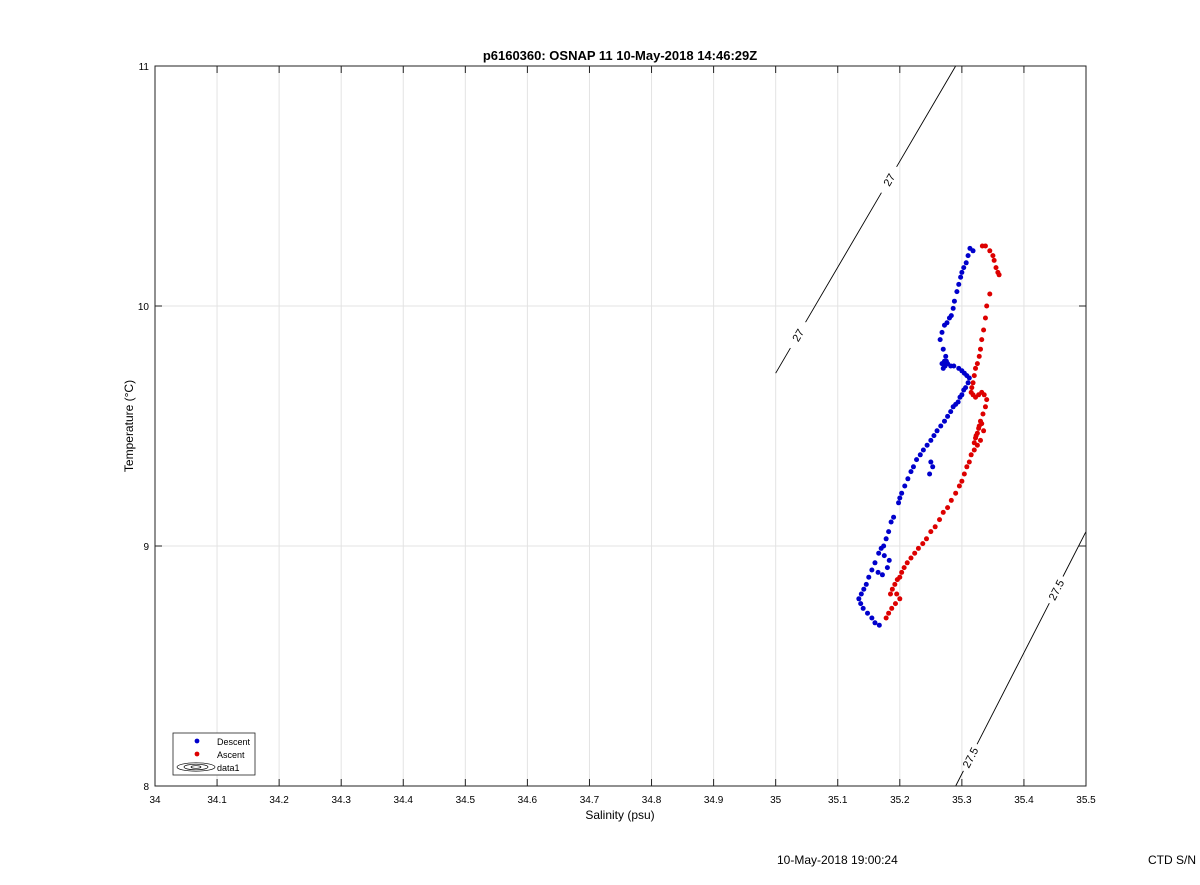 This screenshot has height=885, width=1200. Describe the element at coordinates (214, 754) in the screenshot. I see `legend: Descent Ascent data1` at that location.